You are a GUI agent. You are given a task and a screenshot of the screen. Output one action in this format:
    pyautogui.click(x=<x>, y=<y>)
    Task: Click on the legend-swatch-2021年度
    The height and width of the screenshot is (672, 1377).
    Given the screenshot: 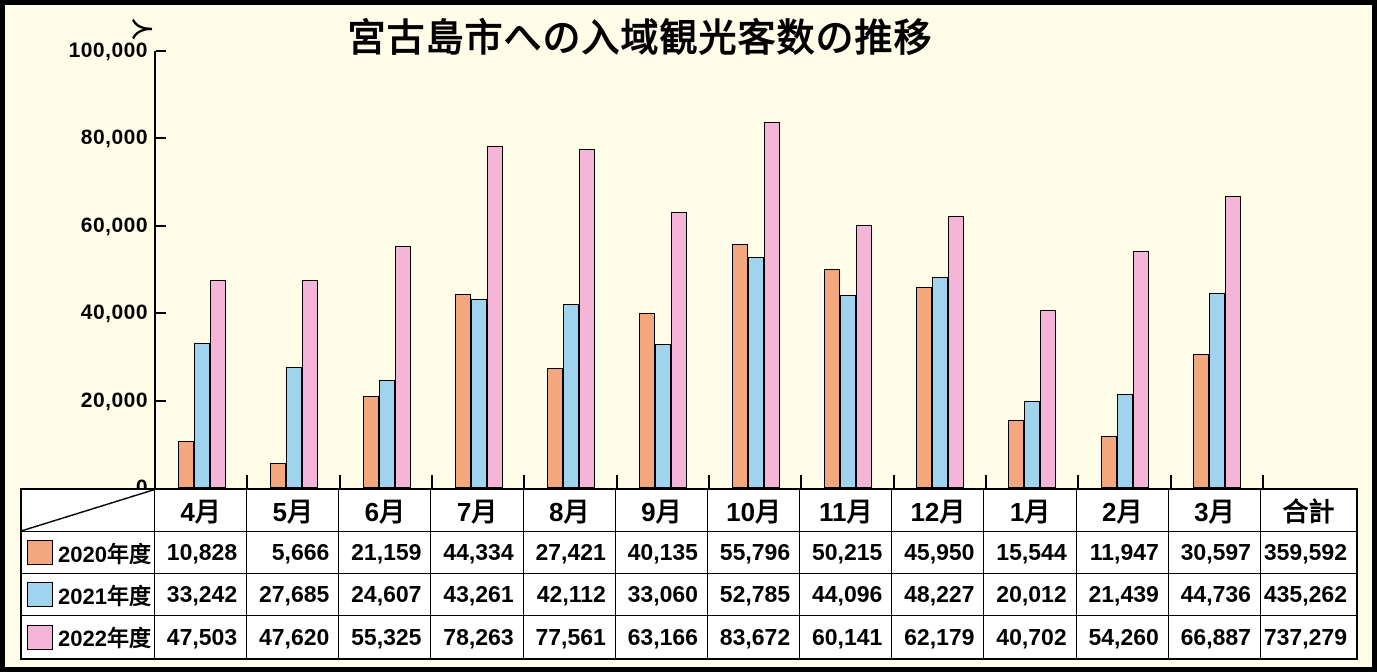 What is the action you would take?
    pyautogui.click(x=40, y=594)
    